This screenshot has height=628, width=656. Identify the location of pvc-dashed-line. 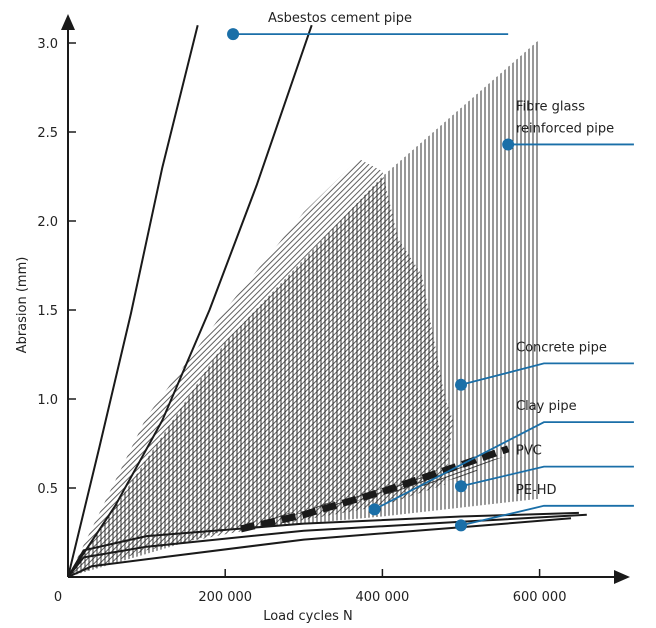
(375, 489).